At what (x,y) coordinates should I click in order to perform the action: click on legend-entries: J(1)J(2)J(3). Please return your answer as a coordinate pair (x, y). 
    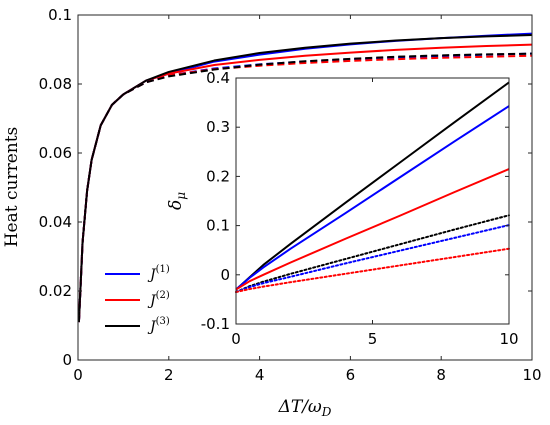
    Looking at the image, I should click on (137, 299).